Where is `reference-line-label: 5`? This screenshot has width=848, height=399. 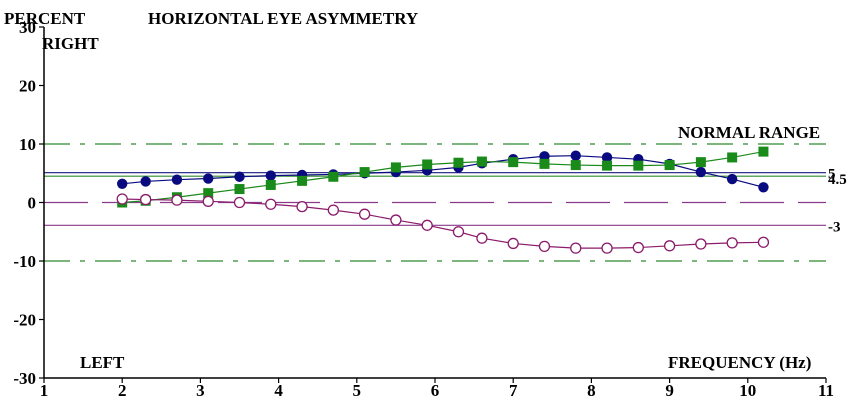
reference-line-label: 5 is located at coordinates (832, 175).